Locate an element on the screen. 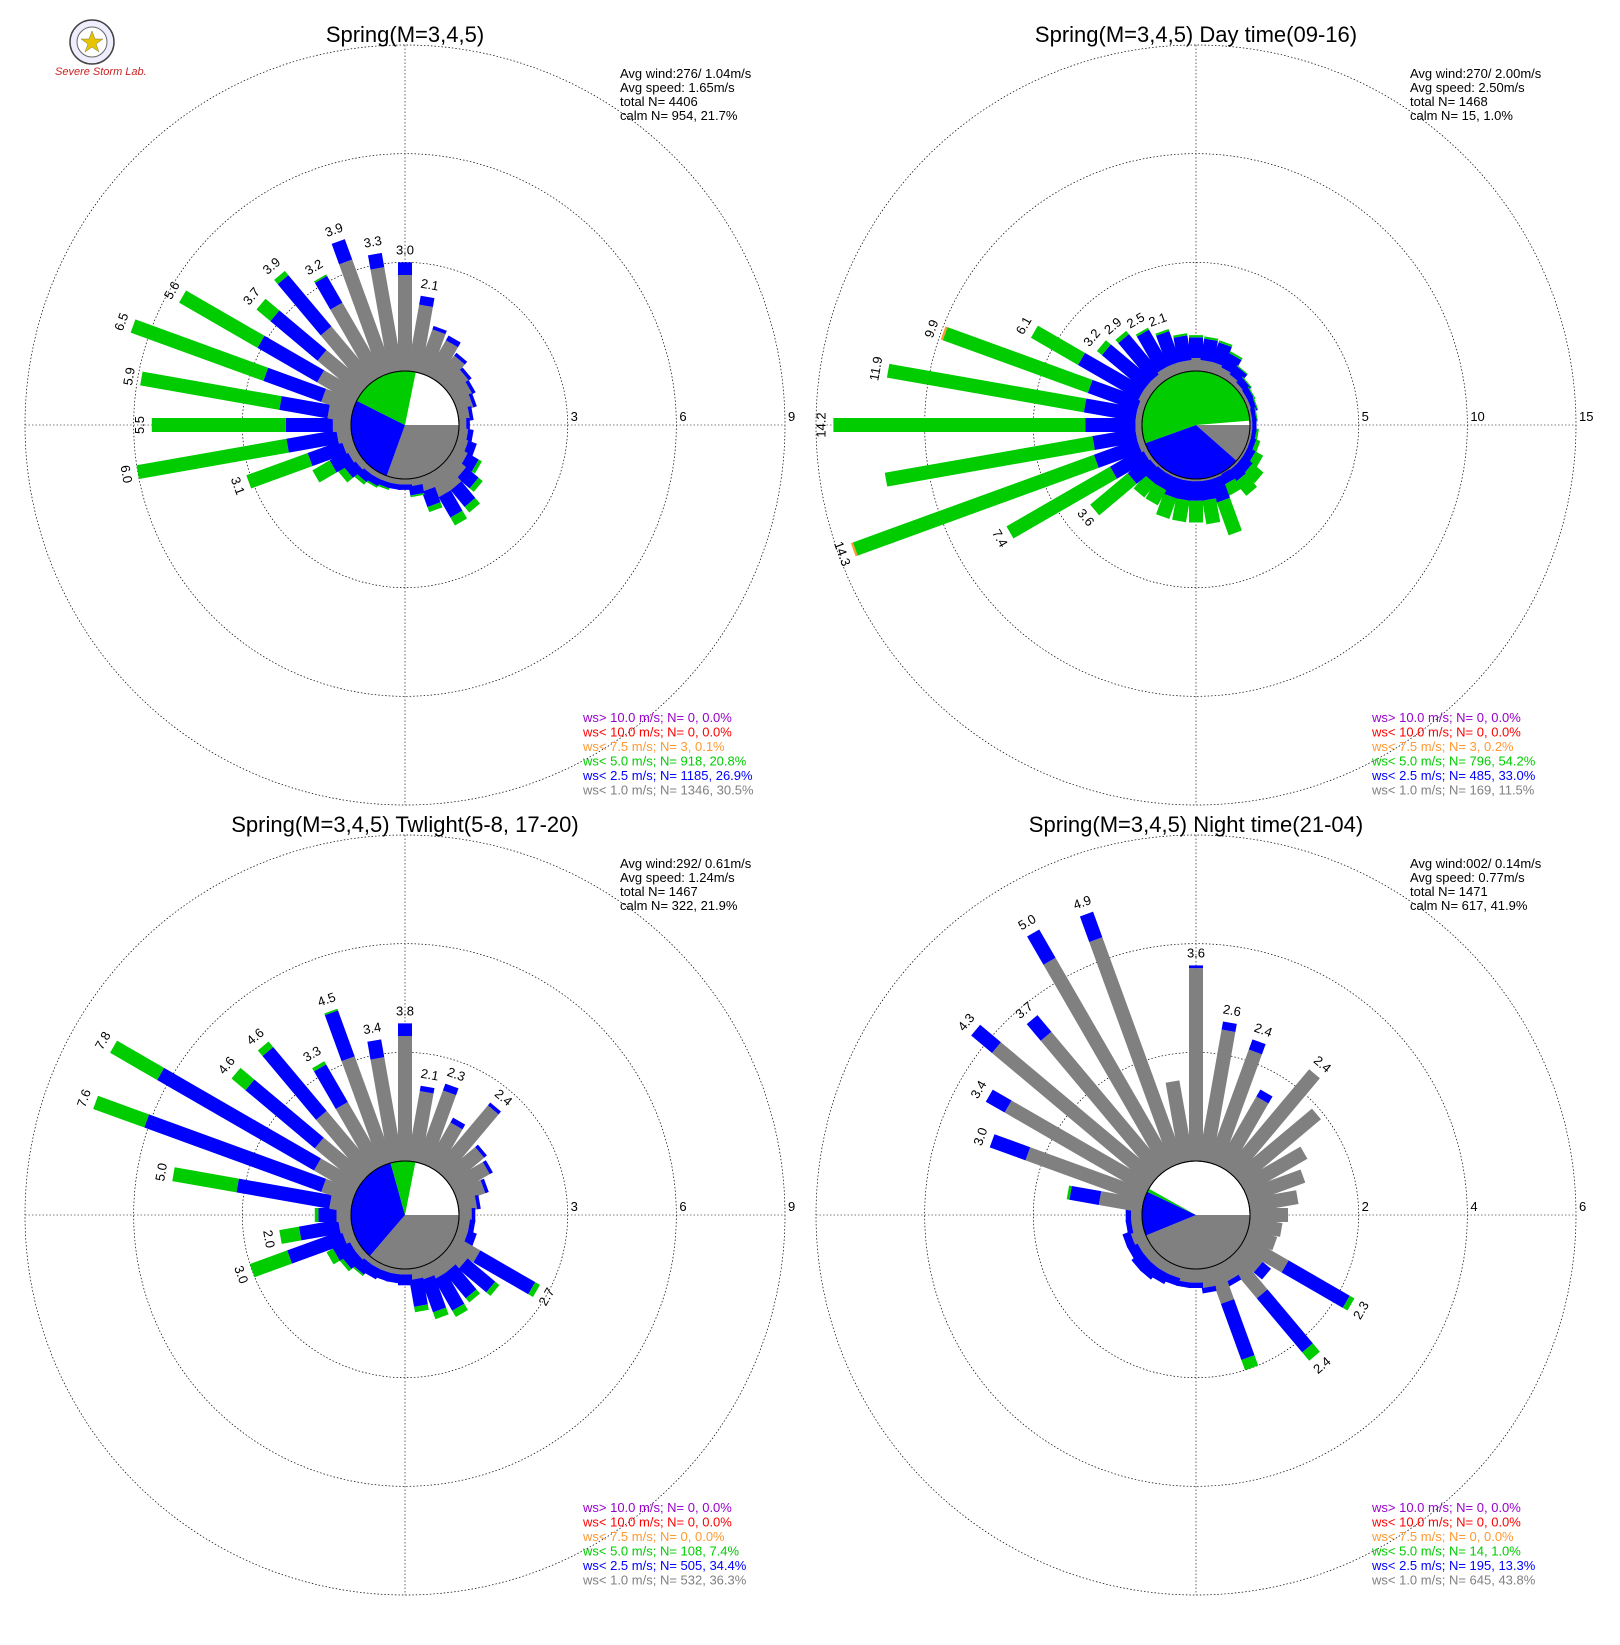  bar-value-label: 3.3 is located at coordinates (311, 1054).